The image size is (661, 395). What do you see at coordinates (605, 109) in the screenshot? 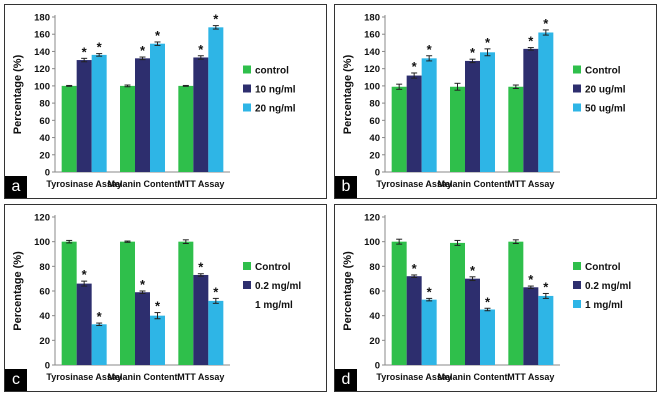
I see `legend-label: 50 ug/ml` at bounding box center [605, 109].